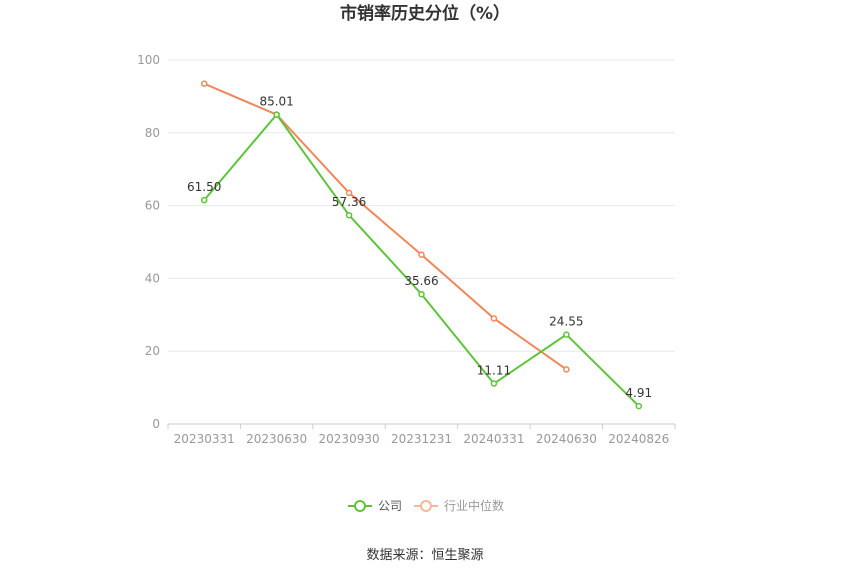 This screenshot has width=850, height=575. What do you see at coordinates (152, 351) in the screenshot?
I see `y-tick-label: 20` at bounding box center [152, 351].